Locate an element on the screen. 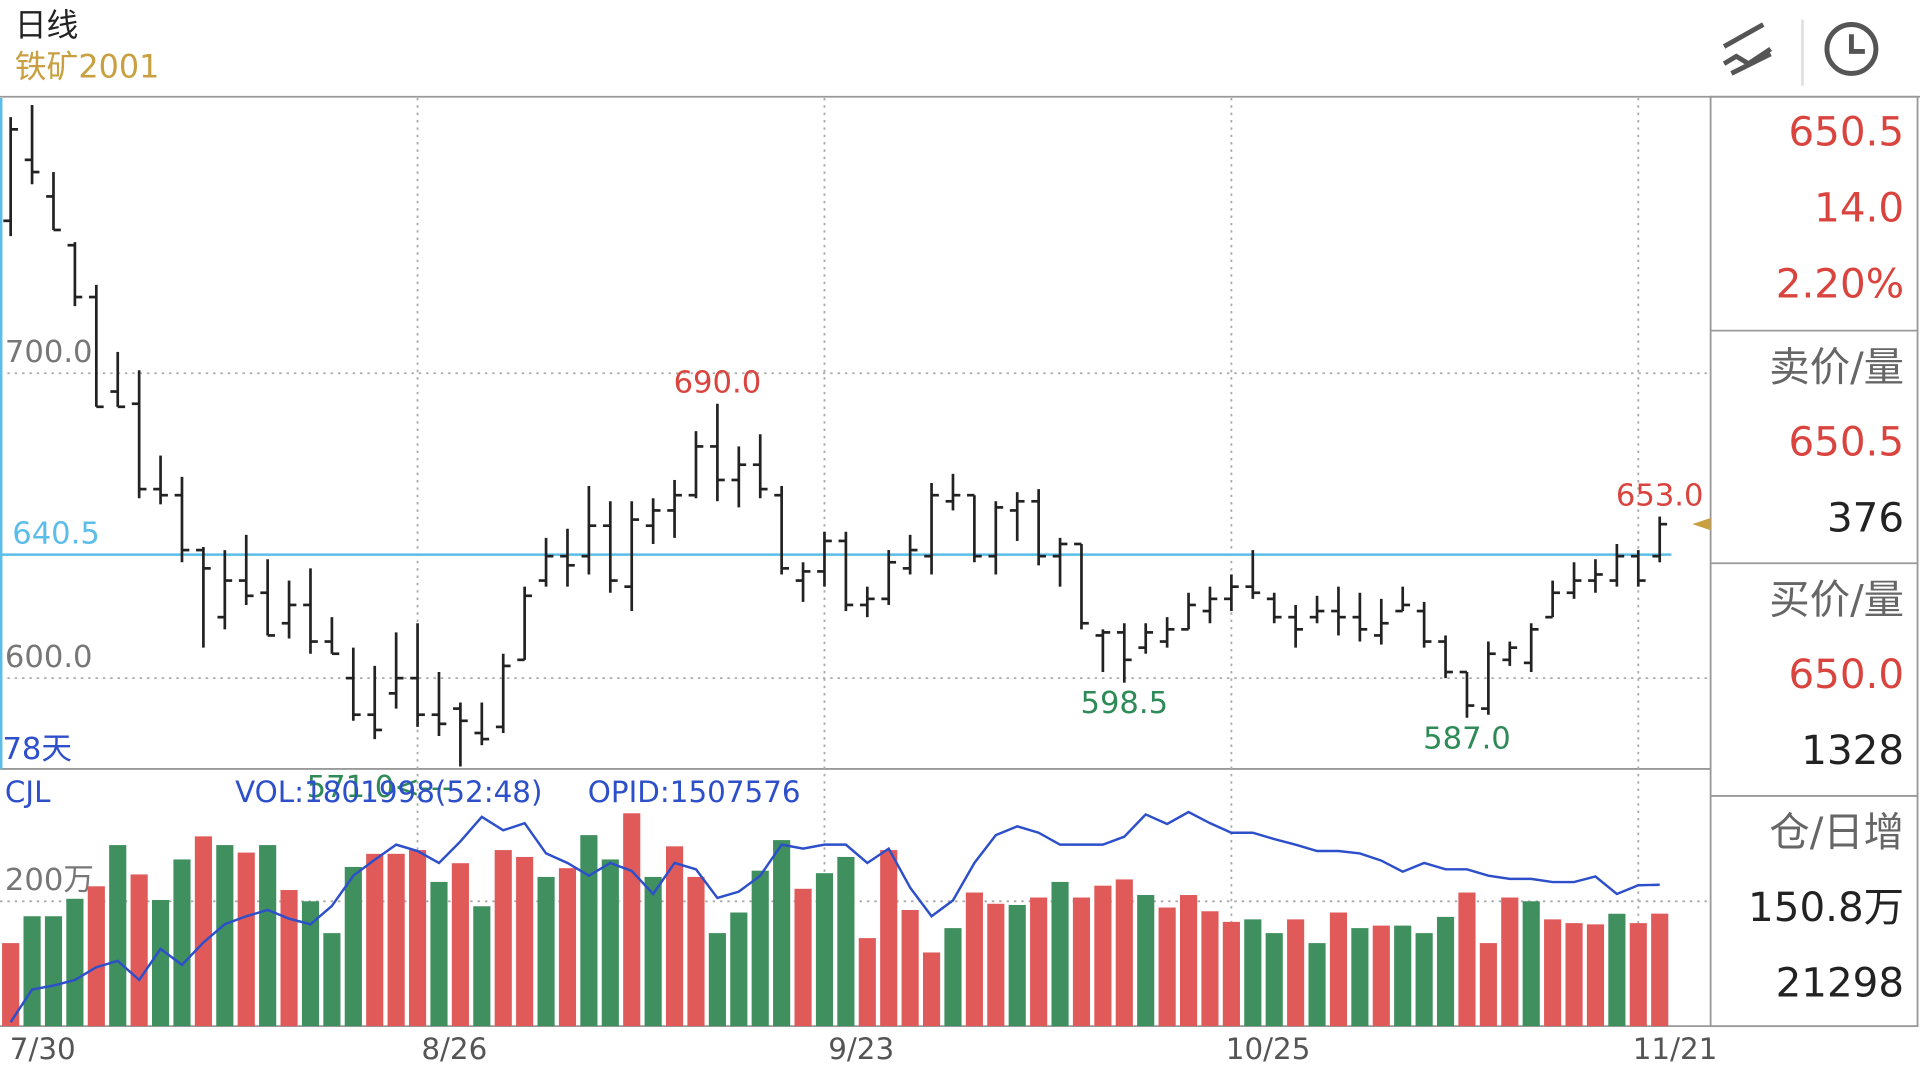 The height and width of the screenshot is (1080, 1920). period: 日线 is located at coordinates (47, 25).